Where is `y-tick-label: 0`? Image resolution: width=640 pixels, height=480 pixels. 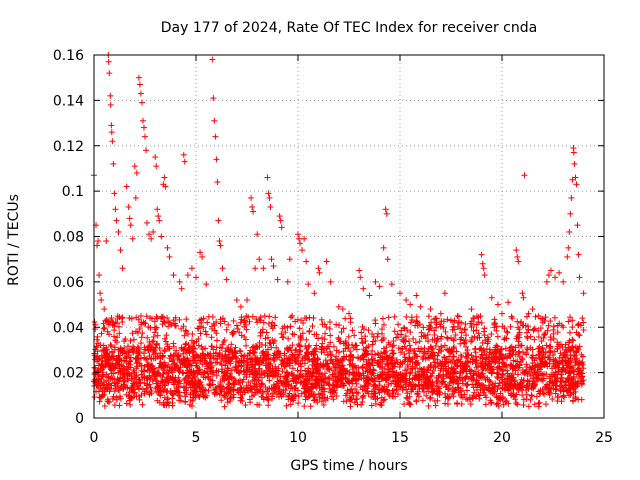 y-tick-label: 0 is located at coordinates (79, 419).